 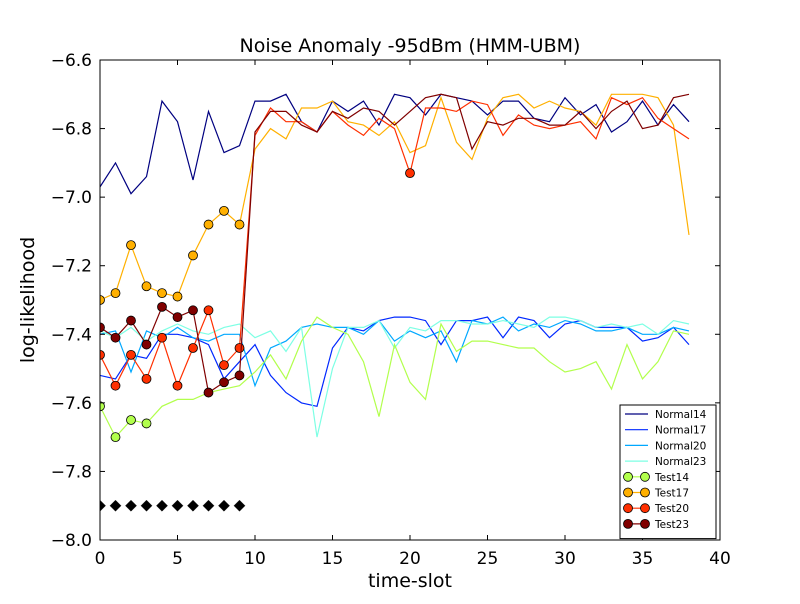 I want to click on x-axis-label: time-slot, so click(x=410, y=581).